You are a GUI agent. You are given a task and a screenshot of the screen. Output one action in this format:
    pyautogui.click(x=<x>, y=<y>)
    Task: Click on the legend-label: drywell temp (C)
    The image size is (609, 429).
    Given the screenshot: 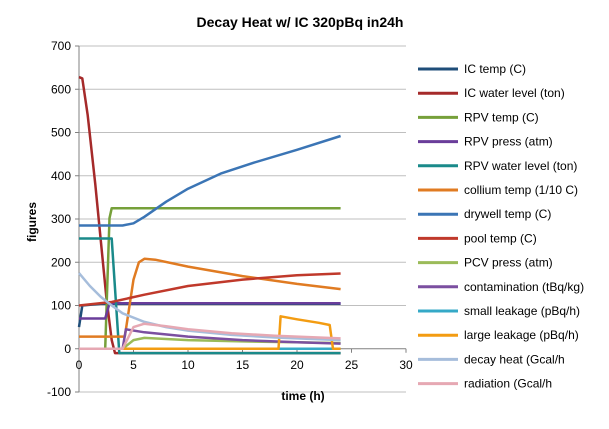 What is the action you would take?
    pyautogui.click(x=507, y=214)
    